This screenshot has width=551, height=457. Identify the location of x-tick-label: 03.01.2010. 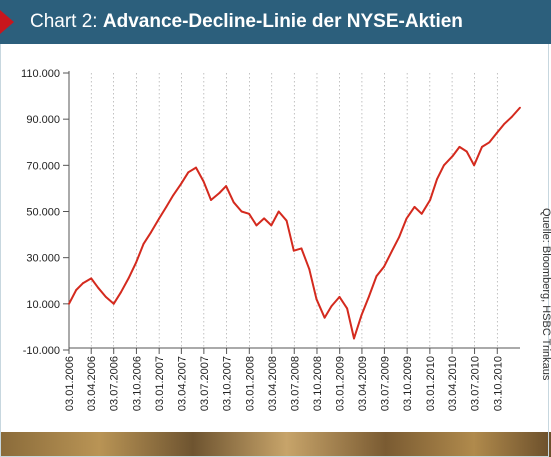
(431, 383).